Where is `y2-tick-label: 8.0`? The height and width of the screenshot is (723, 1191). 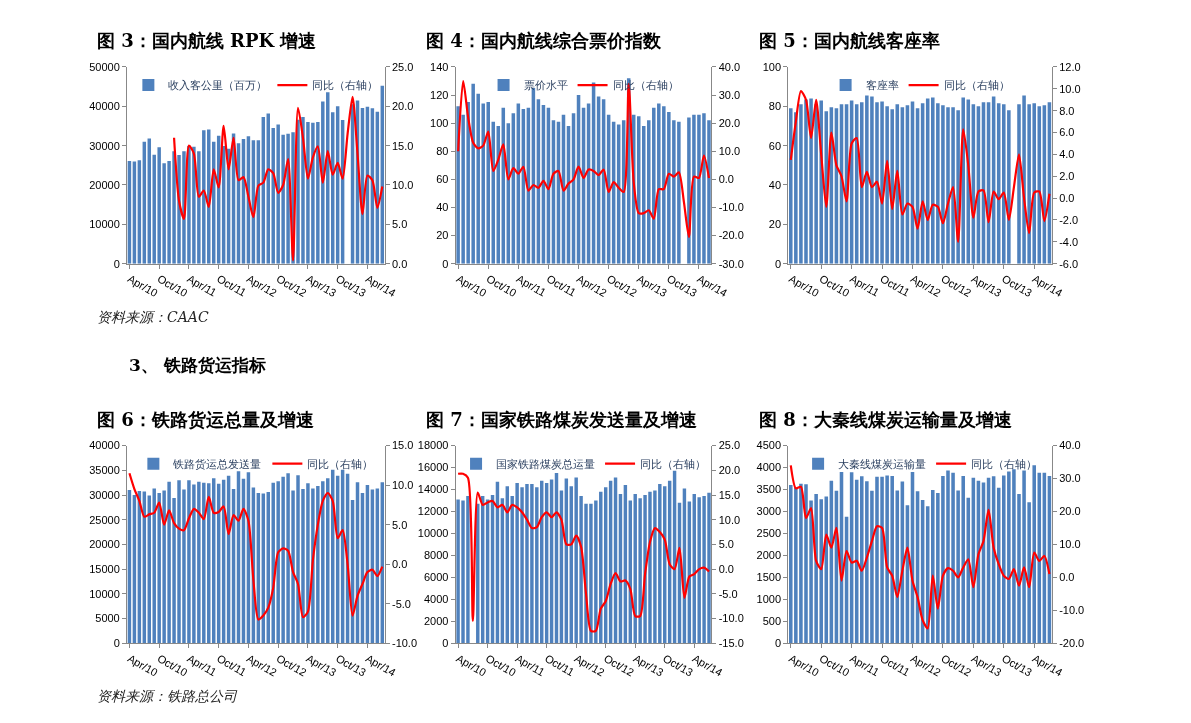
y2-tick-label: 8.0 is located at coordinates (1067, 110).